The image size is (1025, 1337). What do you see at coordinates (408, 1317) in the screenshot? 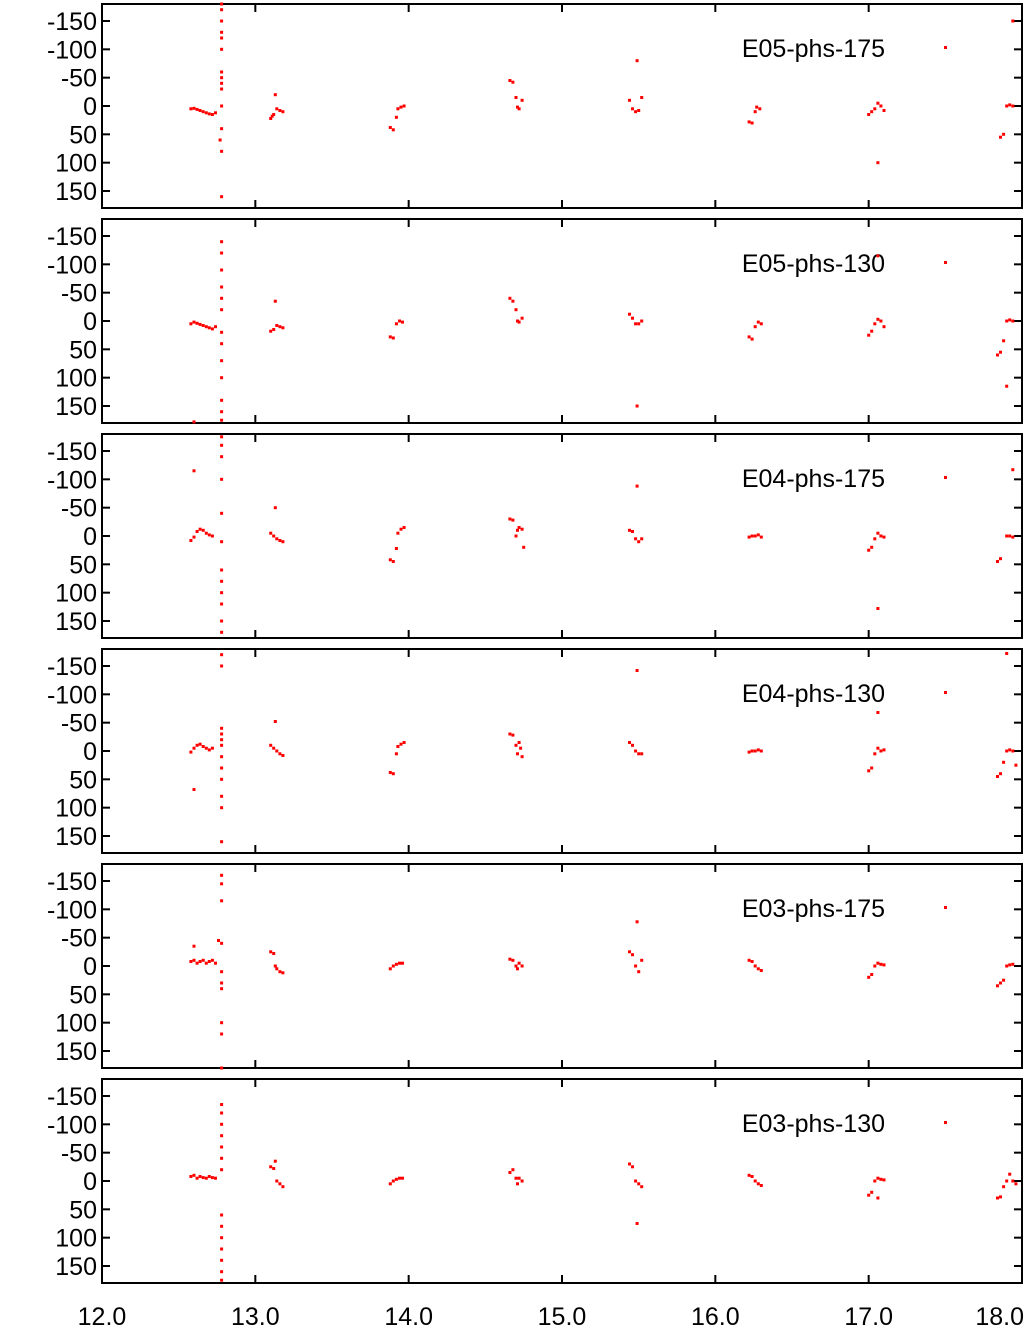
I see `x-tick-label: 14.0` at bounding box center [408, 1317].